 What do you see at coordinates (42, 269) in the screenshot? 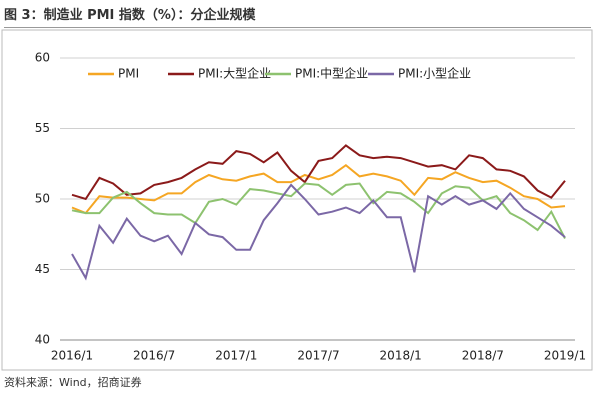
I see `y-tick-label: 45` at bounding box center [42, 269].